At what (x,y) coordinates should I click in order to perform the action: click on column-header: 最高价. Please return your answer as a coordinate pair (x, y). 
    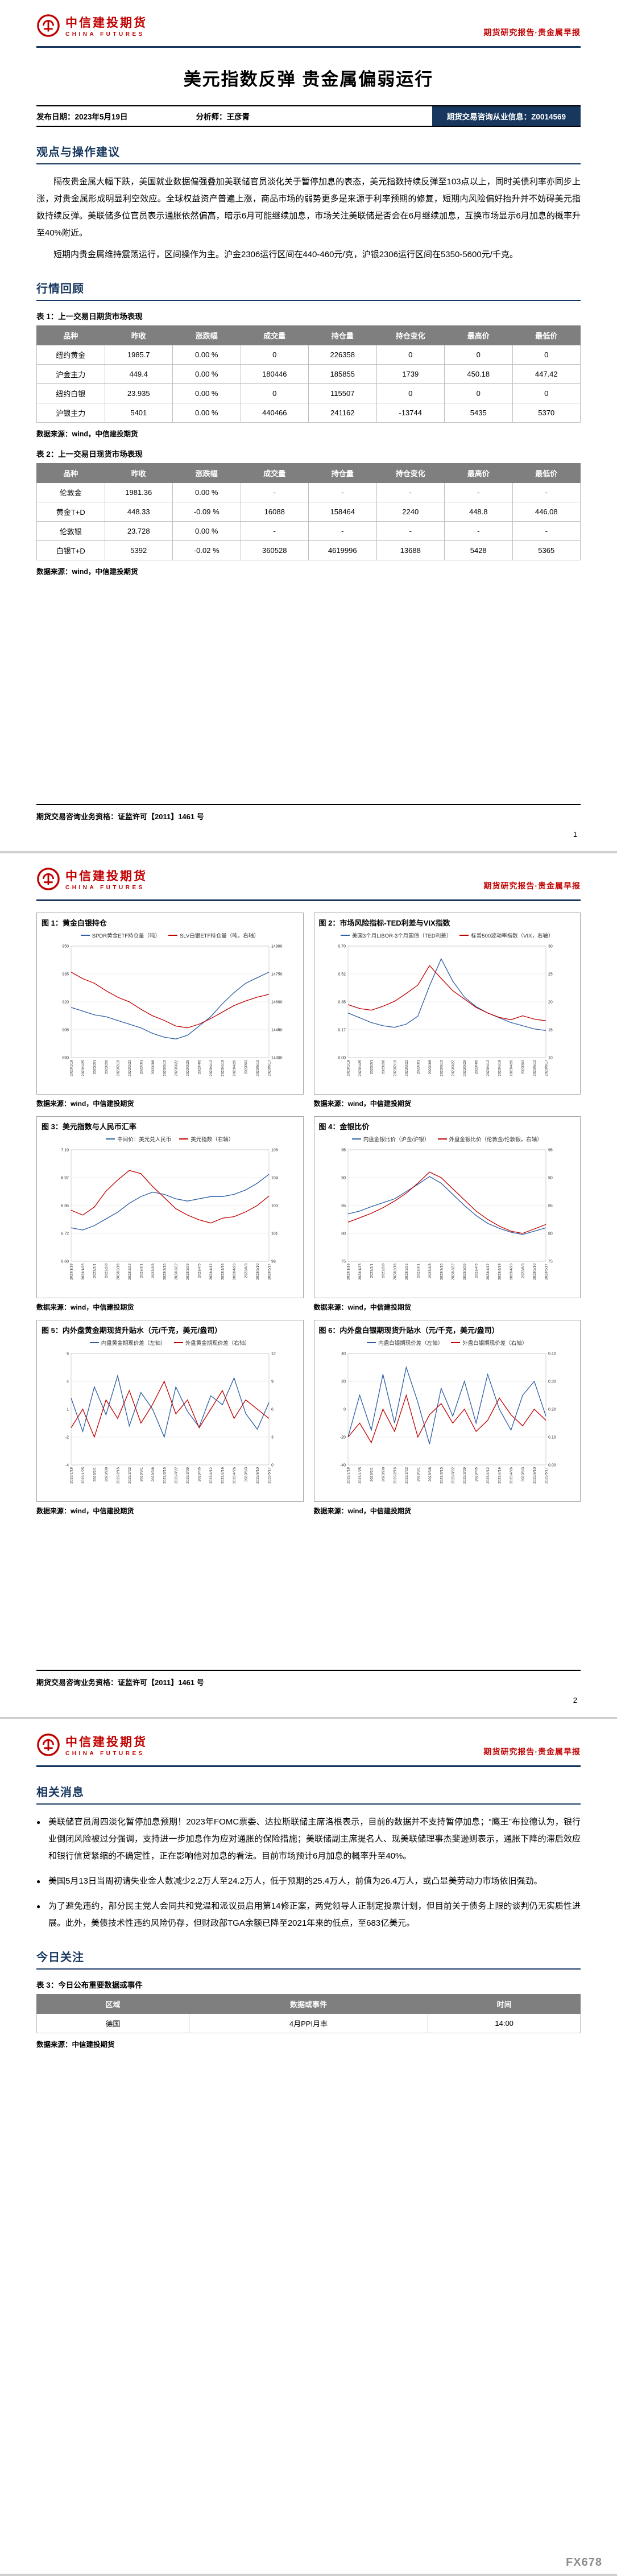
    Looking at the image, I should click on (478, 335).